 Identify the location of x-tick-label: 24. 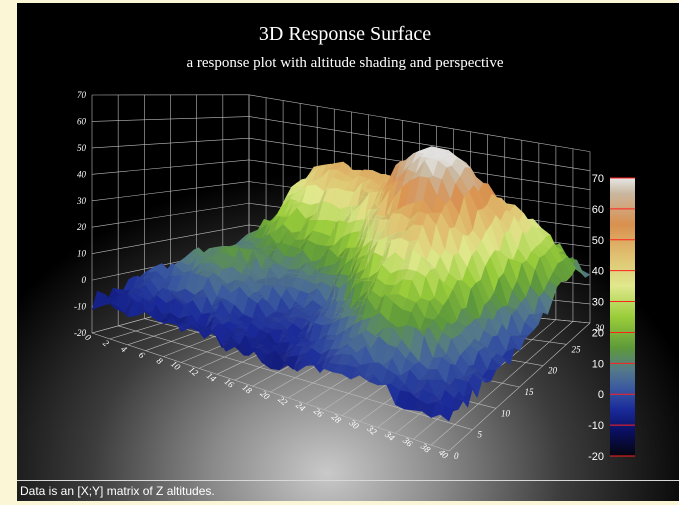
(301, 407).